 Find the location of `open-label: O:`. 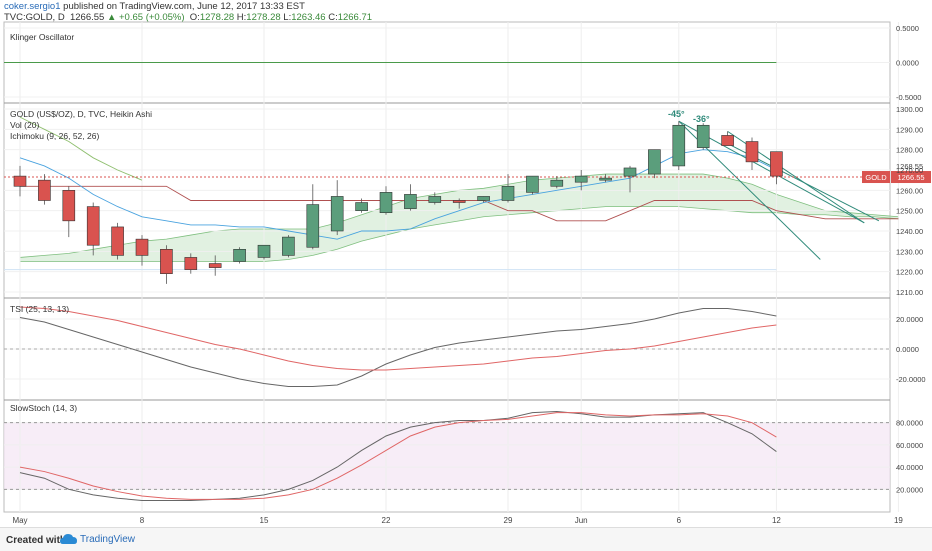

open-label: O: is located at coordinates (194, 17).